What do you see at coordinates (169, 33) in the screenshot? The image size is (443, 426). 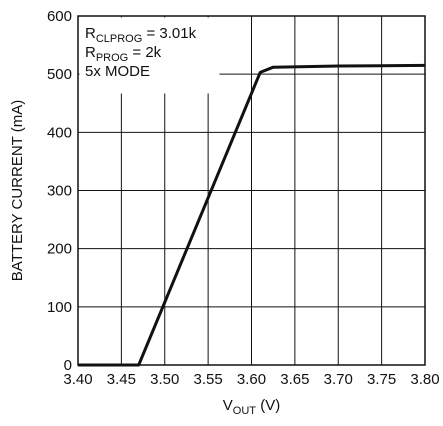 I see `annotation-suffix: = 3.01k` at bounding box center [169, 33].